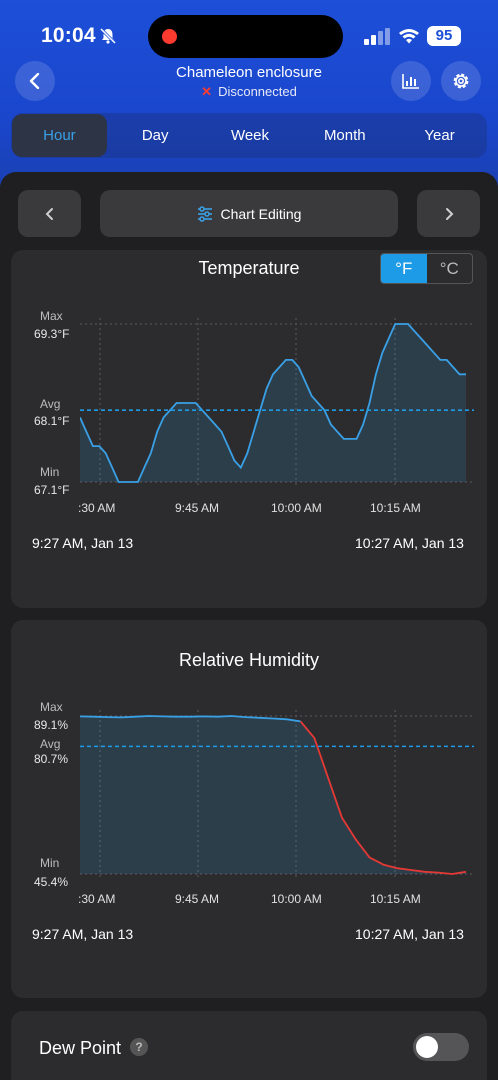  I want to click on humidity-chart, so click(277, 795).